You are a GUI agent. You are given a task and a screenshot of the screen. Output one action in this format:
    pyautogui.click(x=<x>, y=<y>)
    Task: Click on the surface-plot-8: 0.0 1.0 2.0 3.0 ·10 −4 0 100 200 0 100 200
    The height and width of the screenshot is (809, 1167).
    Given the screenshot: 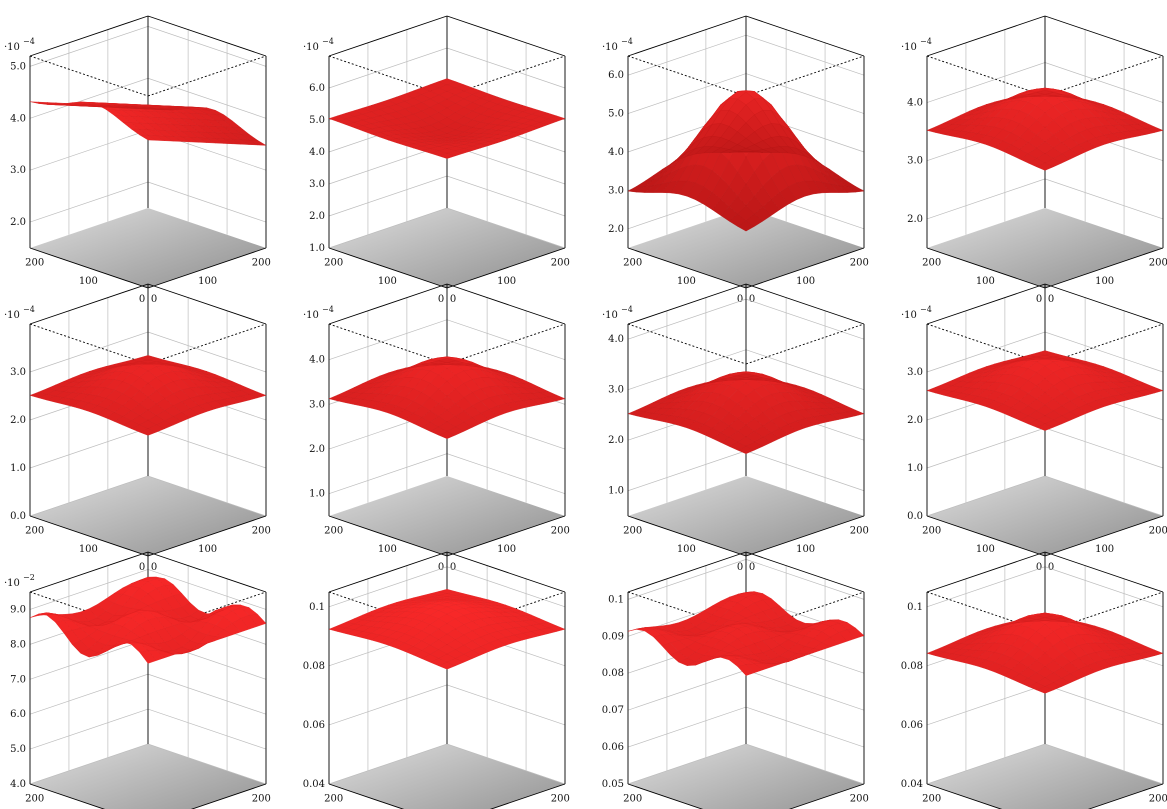 What is the action you would take?
    pyautogui.click(x=1032, y=420)
    